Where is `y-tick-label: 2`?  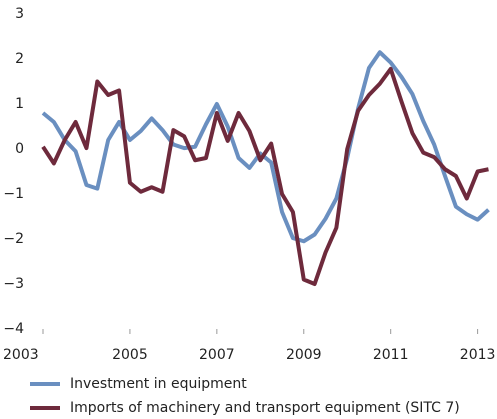 y-tick-label: 2 is located at coordinates (19, 59).